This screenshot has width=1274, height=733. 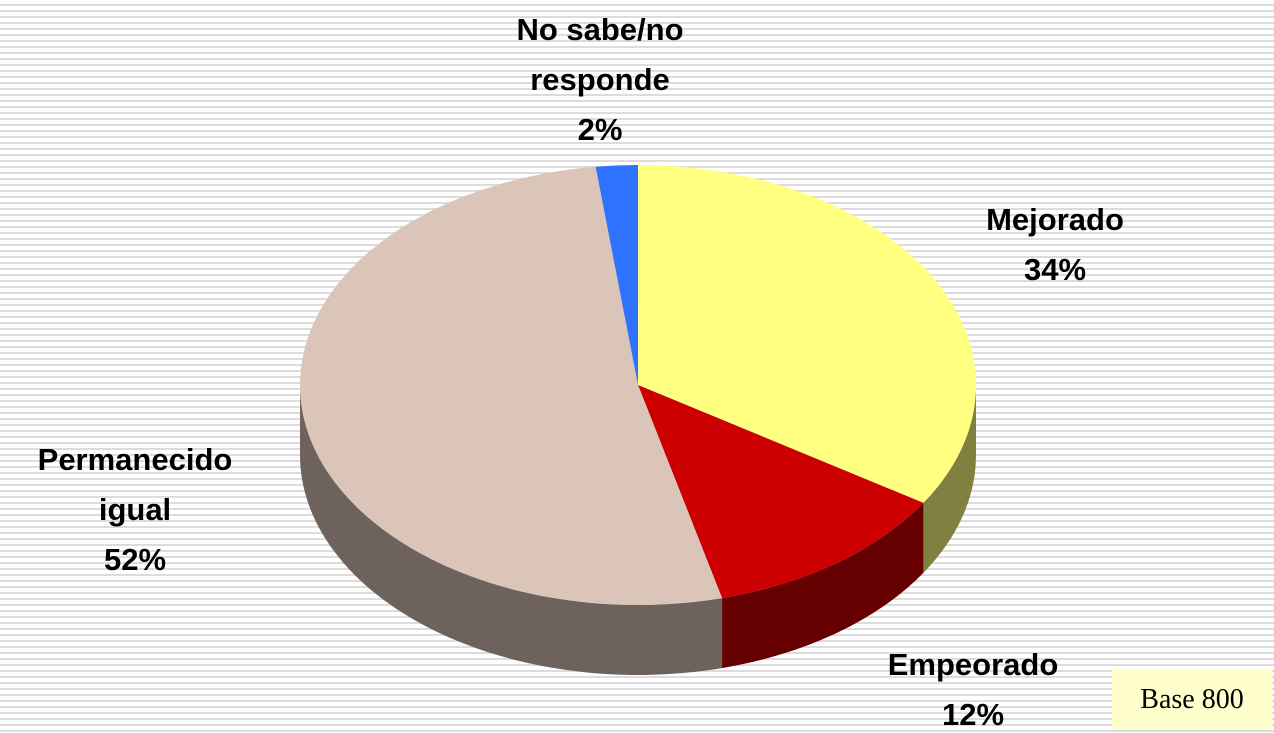 I want to click on annotation: Base 800, so click(x=1192, y=700).